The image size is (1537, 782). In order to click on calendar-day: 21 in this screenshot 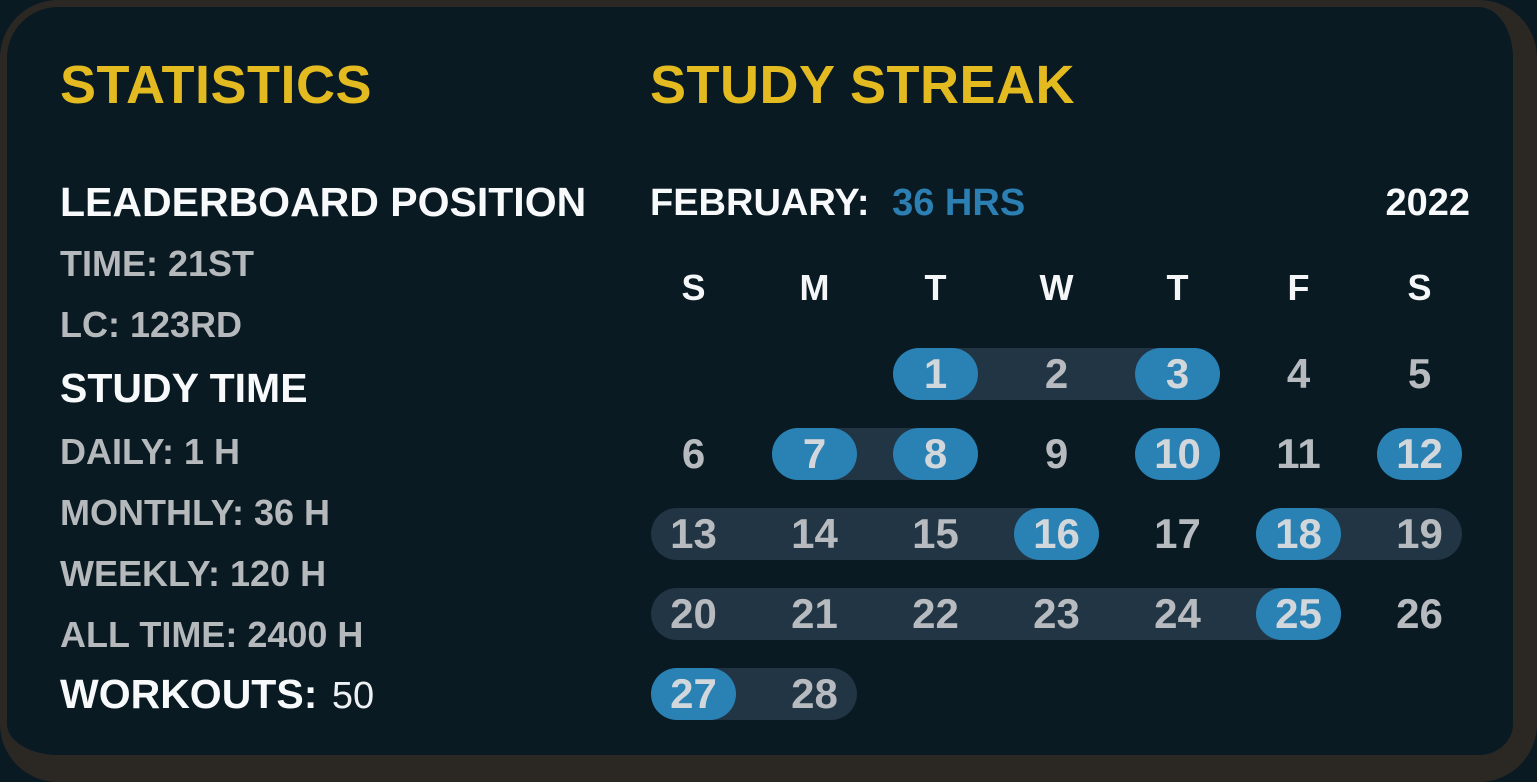, I will do `click(814, 614)`.